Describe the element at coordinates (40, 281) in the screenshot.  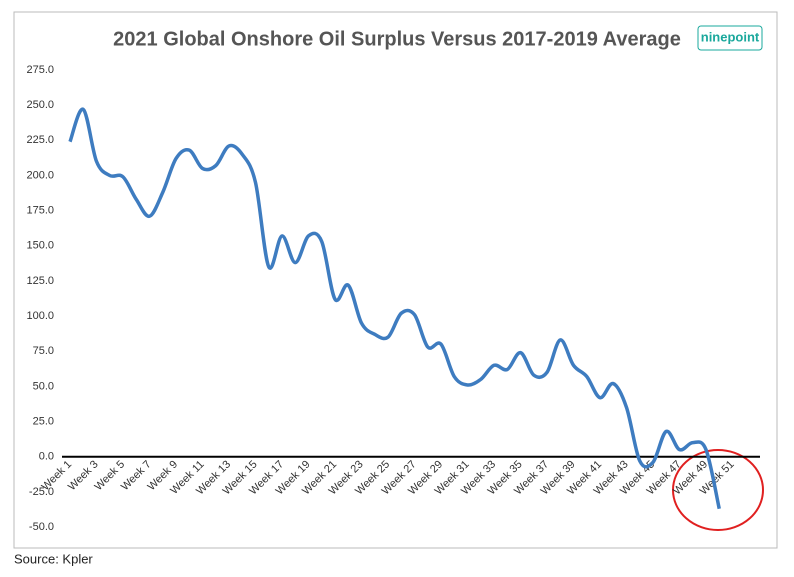
I see `y-tick-label: 125.0` at that location.